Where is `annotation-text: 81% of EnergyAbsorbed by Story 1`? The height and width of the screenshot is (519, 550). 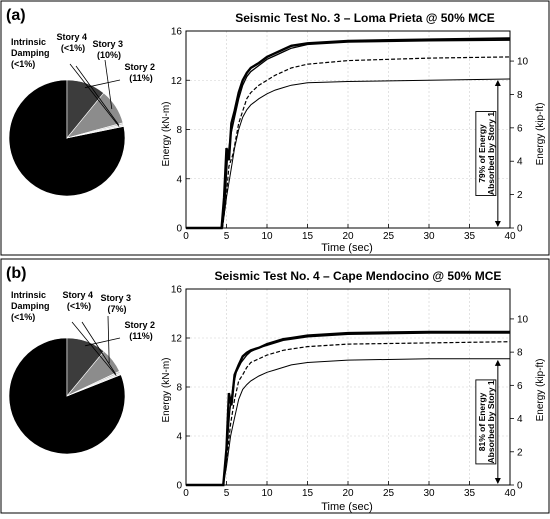 annotation-text: 81% of EnergyAbsorbed by Story 1 is located at coordinates (486, 421).